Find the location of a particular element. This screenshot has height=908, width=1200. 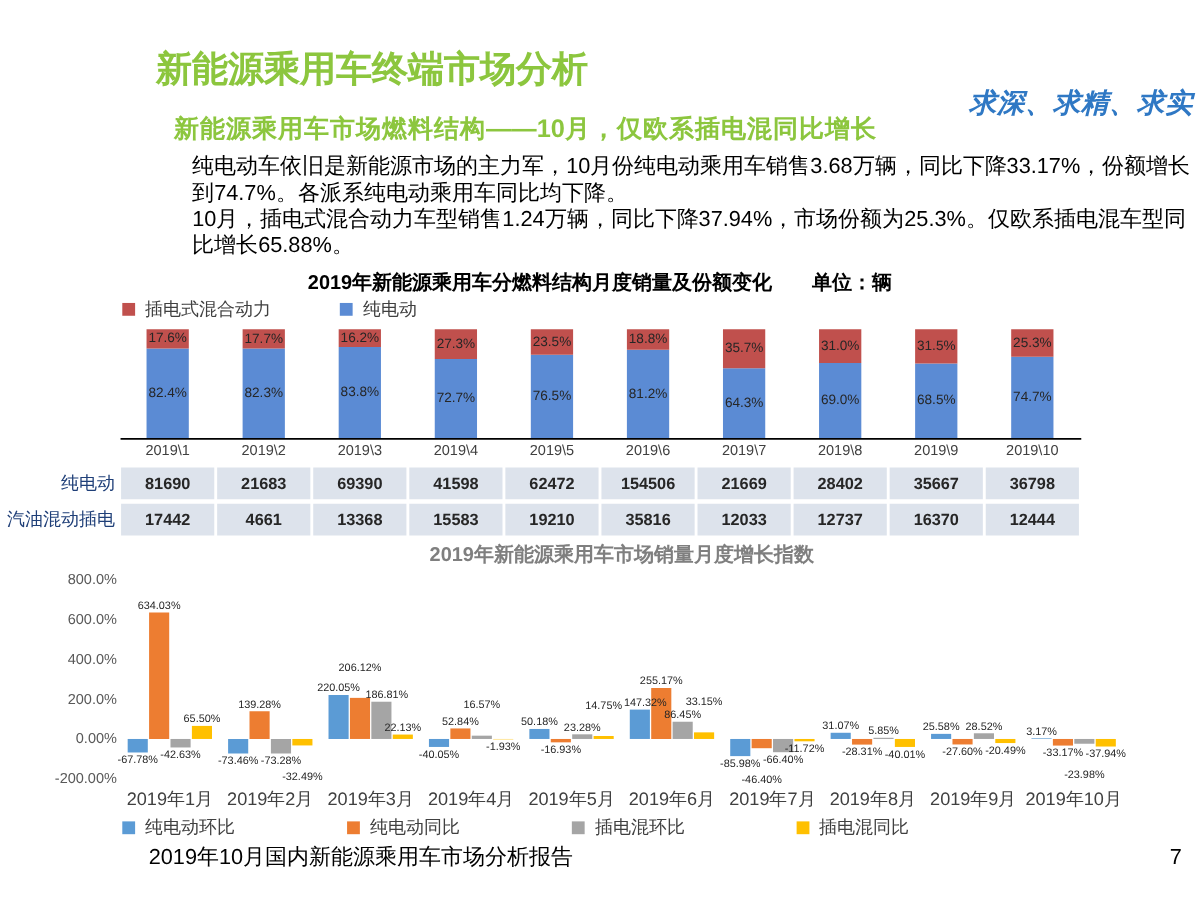

y-tick-label: 0.00% is located at coordinates (97, 738).